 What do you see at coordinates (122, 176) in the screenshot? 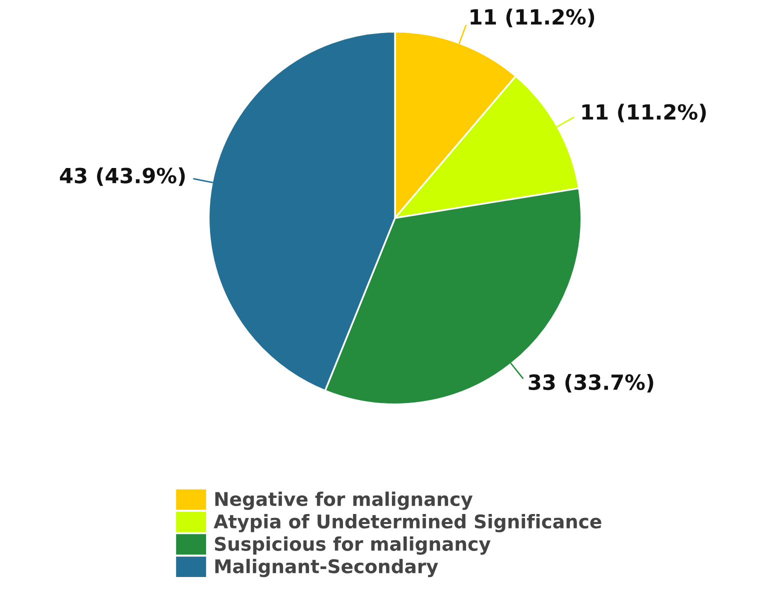
I see `data-label: 43 (43.9%)` at bounding box center [122, 176].